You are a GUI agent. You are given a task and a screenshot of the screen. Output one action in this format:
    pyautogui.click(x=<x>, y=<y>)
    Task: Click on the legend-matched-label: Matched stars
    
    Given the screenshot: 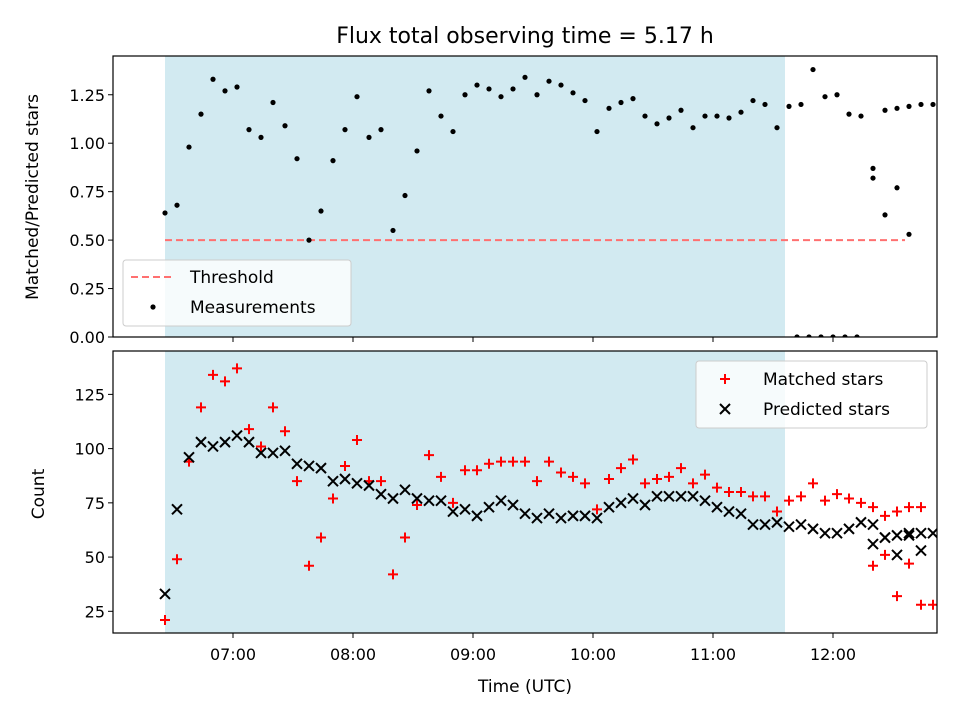 What is the action you would take?
    pyautogui.click(x=823, y=380)
    